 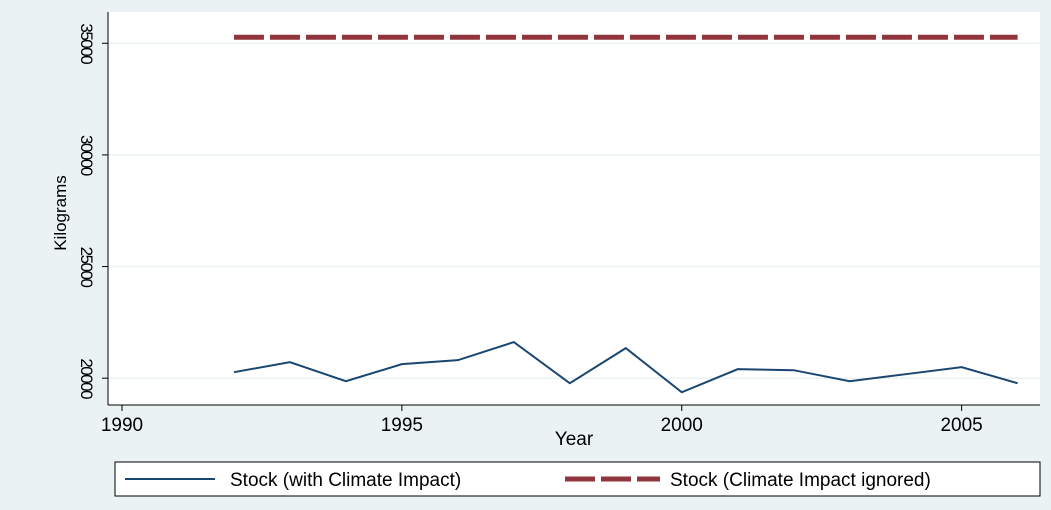 I want to click on x-tick-label: 1990, so click(x=122, y=425).